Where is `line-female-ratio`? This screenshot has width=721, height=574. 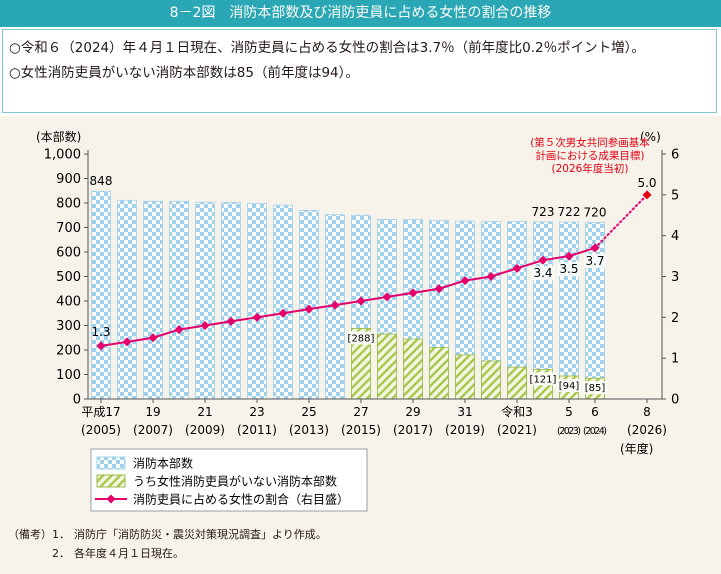 line-female-ratio is located at coordinates (348, 296).